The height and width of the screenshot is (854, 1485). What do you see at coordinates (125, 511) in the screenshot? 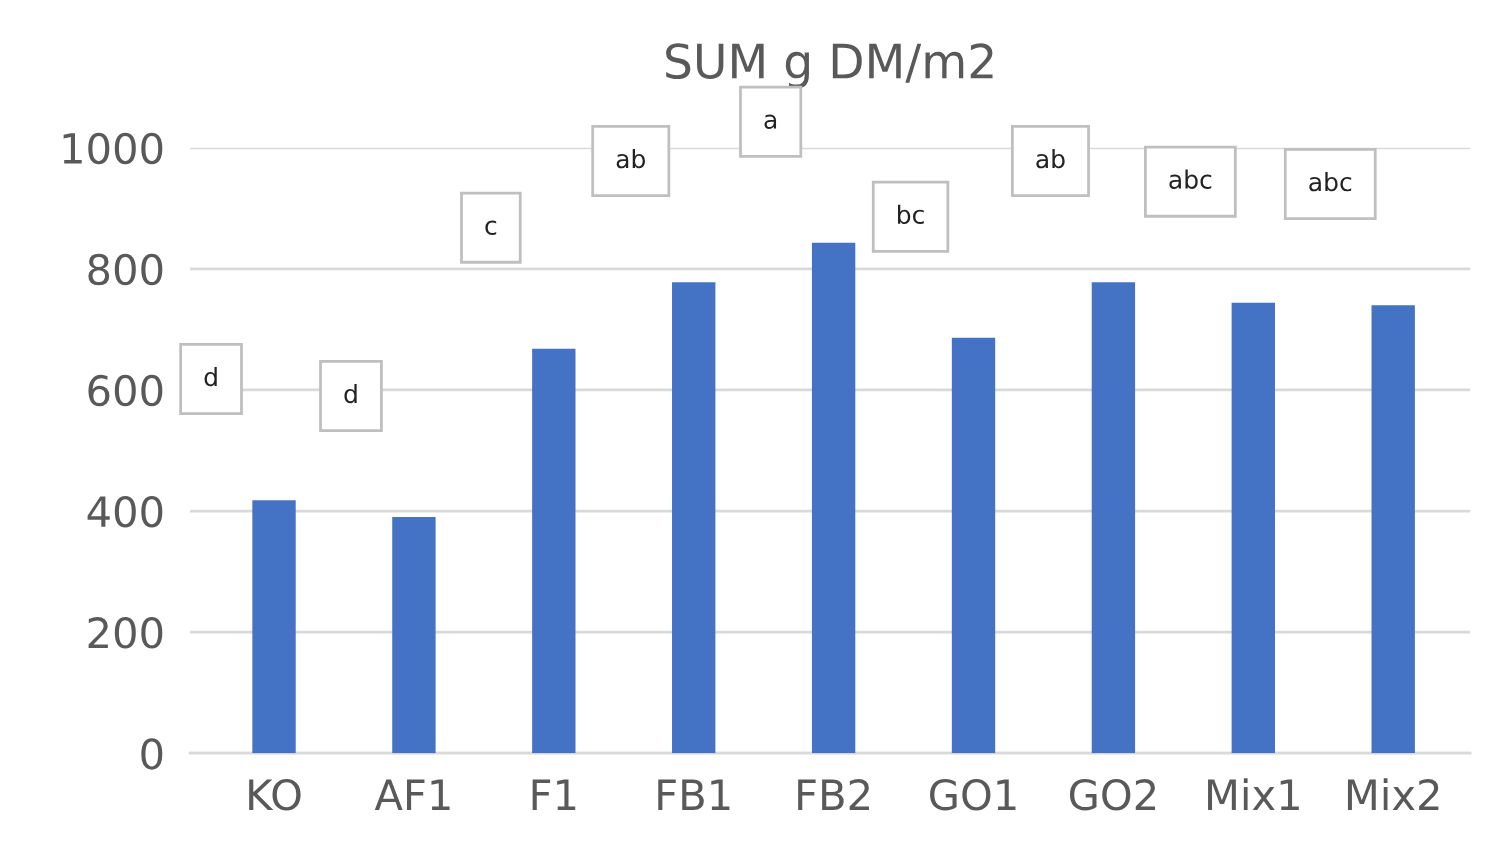
I see `y-tick-label: 400` at bounding box center [125, 511].